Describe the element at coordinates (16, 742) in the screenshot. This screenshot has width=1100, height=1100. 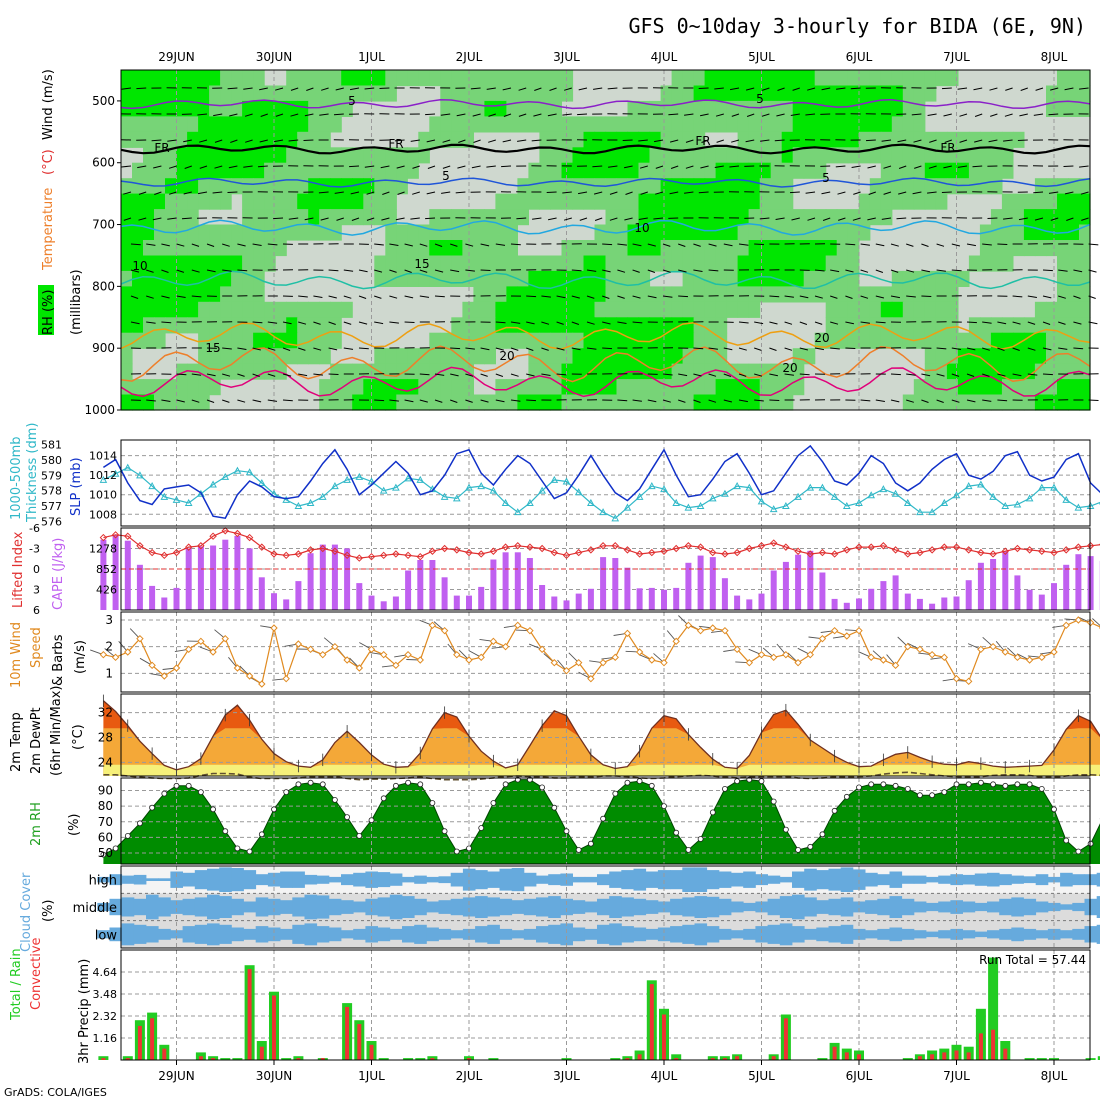
I see `temp2m-axis-label: 2m Temp` at that location.